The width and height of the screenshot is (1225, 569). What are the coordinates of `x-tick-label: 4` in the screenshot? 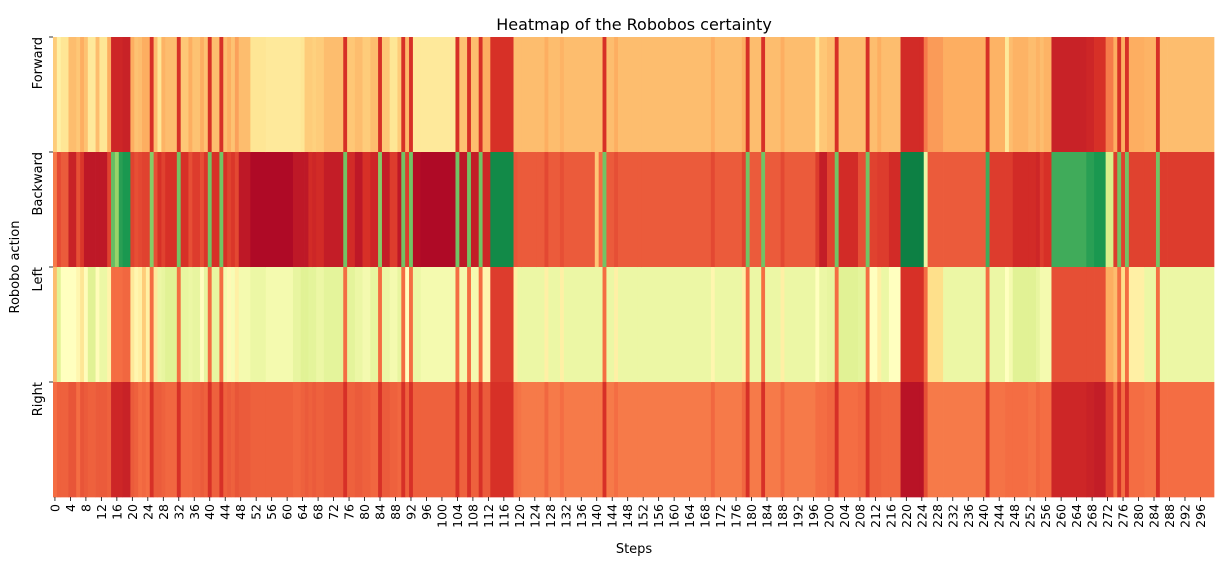 It's located at (70, 508).